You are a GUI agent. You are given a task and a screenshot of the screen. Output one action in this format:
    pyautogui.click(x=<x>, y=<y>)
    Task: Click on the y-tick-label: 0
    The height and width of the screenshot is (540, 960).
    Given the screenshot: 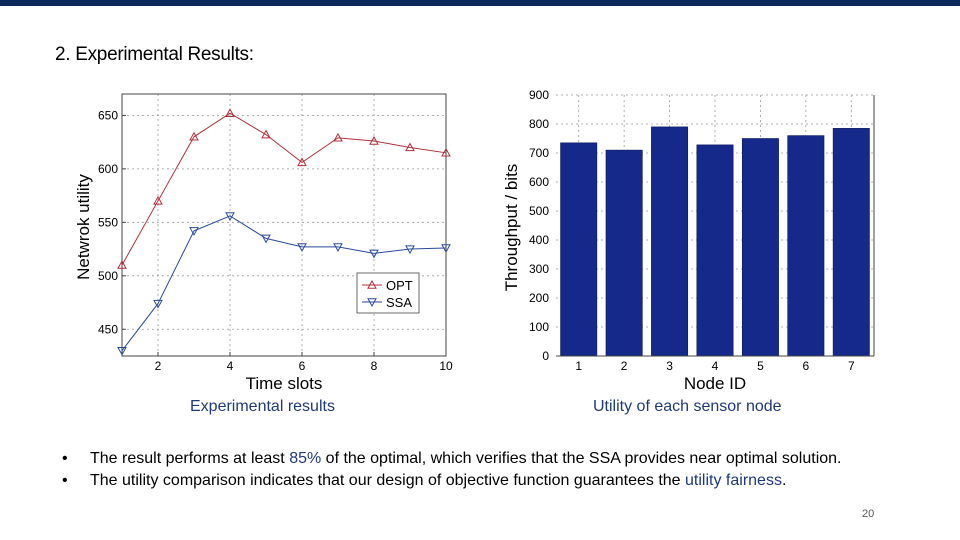 What is the action you would take?
    pyautogui.click(x=545, y=356)
    